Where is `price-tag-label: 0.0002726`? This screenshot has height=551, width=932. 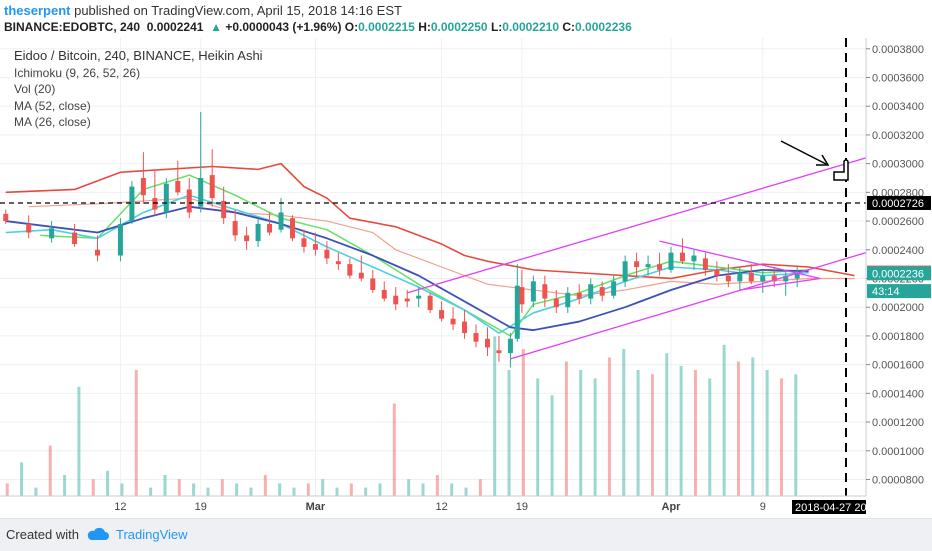 price-tag-label: 0.0002726 is located at coordinates (898, 204).